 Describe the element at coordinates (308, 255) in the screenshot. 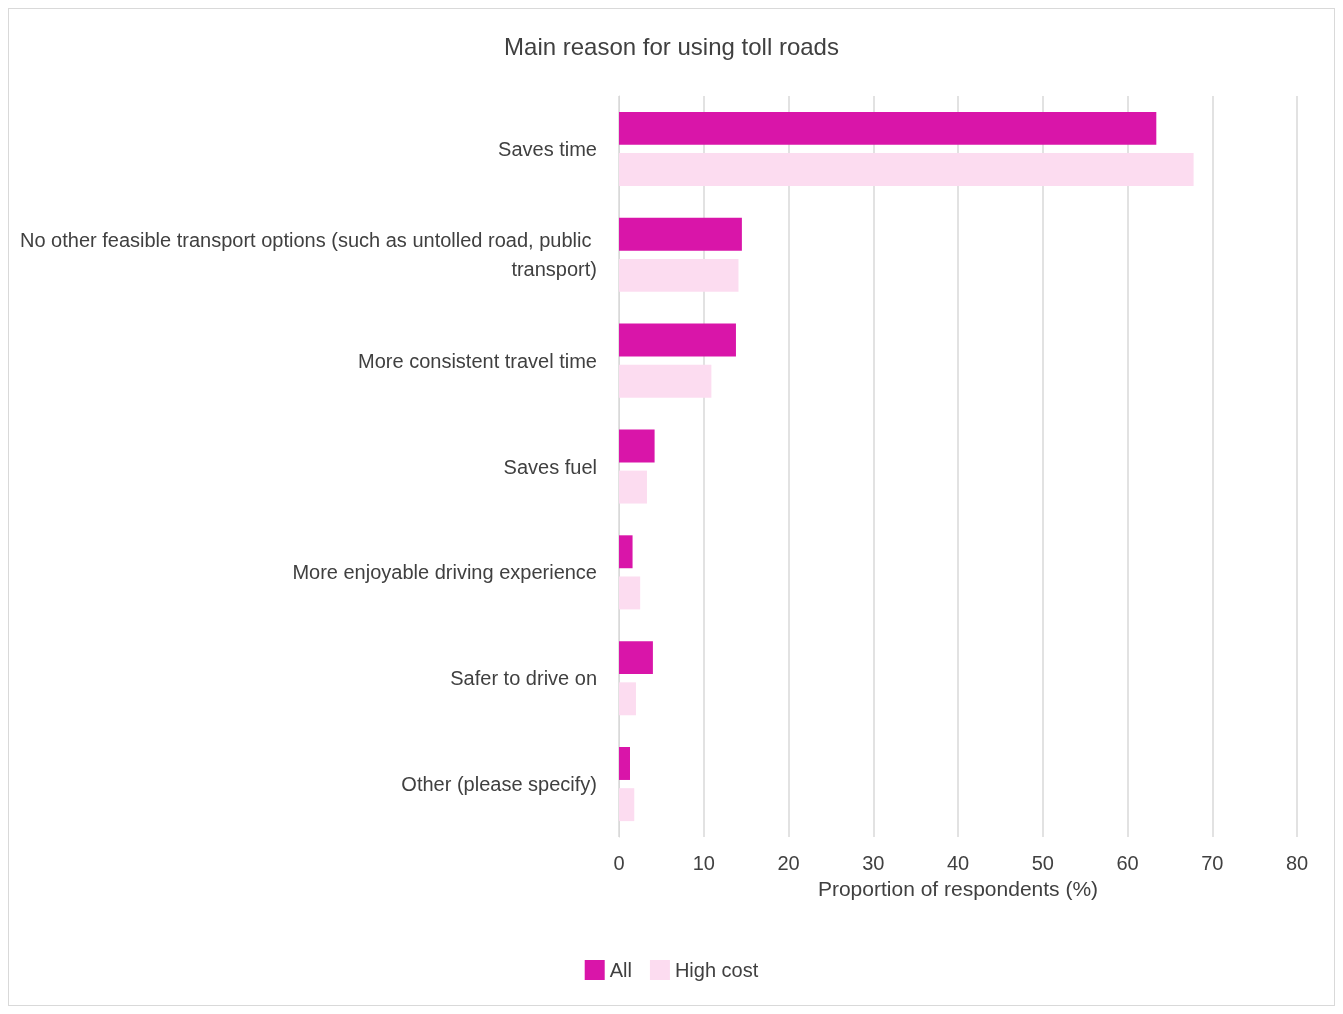

I see `y-tick-label: No other feasible transport options (such as untolled road, public transport)` at that location.